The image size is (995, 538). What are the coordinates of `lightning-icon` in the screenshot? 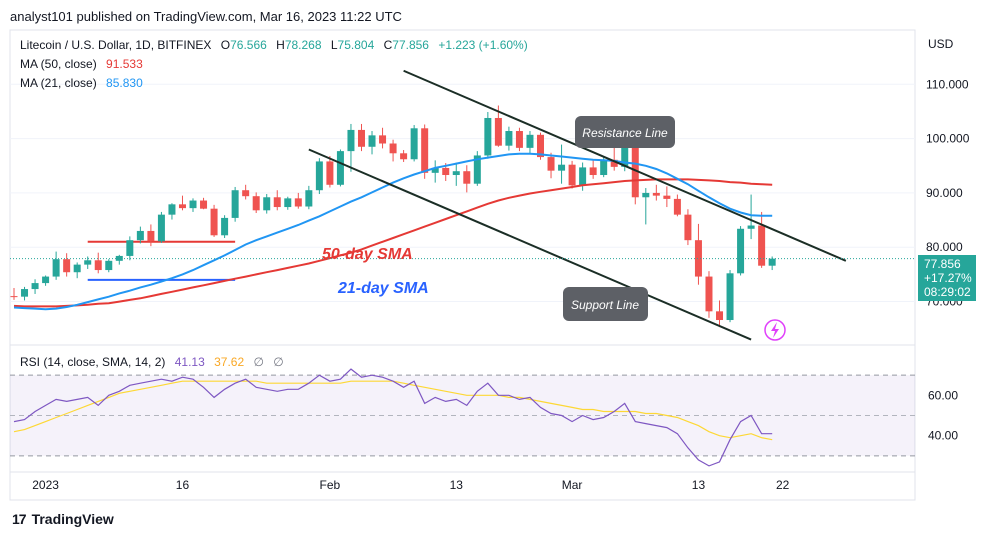 It's located at (775, 330).